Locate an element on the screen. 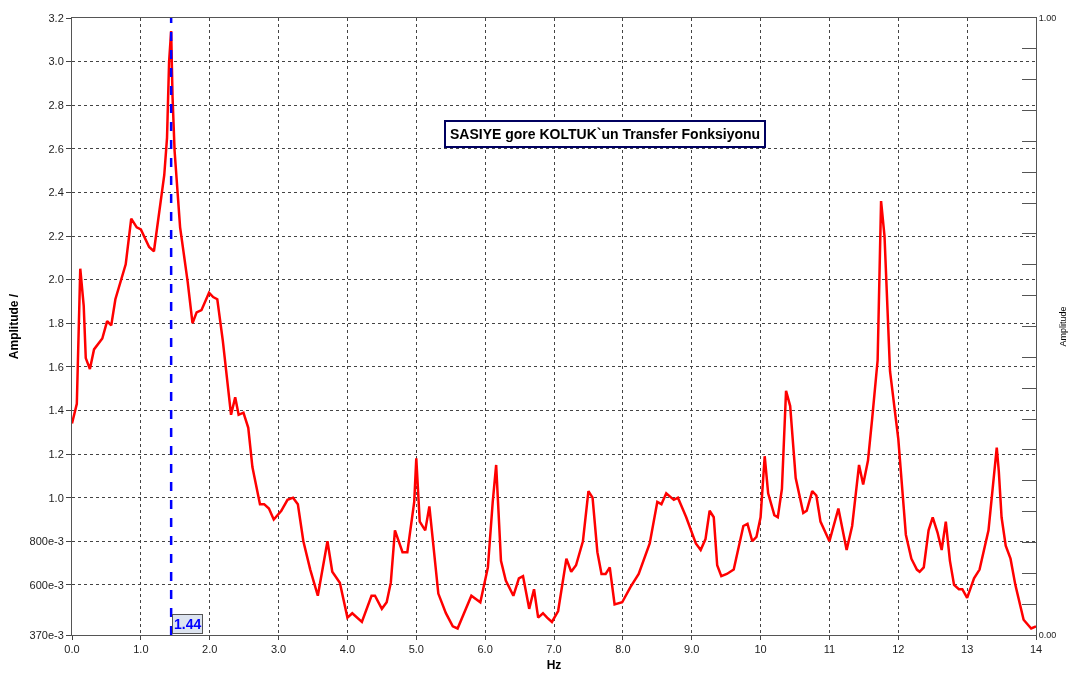 This screenshot has height=682, width=1079. x-tick-label: 4.0 is located at coordinates (347, 649).